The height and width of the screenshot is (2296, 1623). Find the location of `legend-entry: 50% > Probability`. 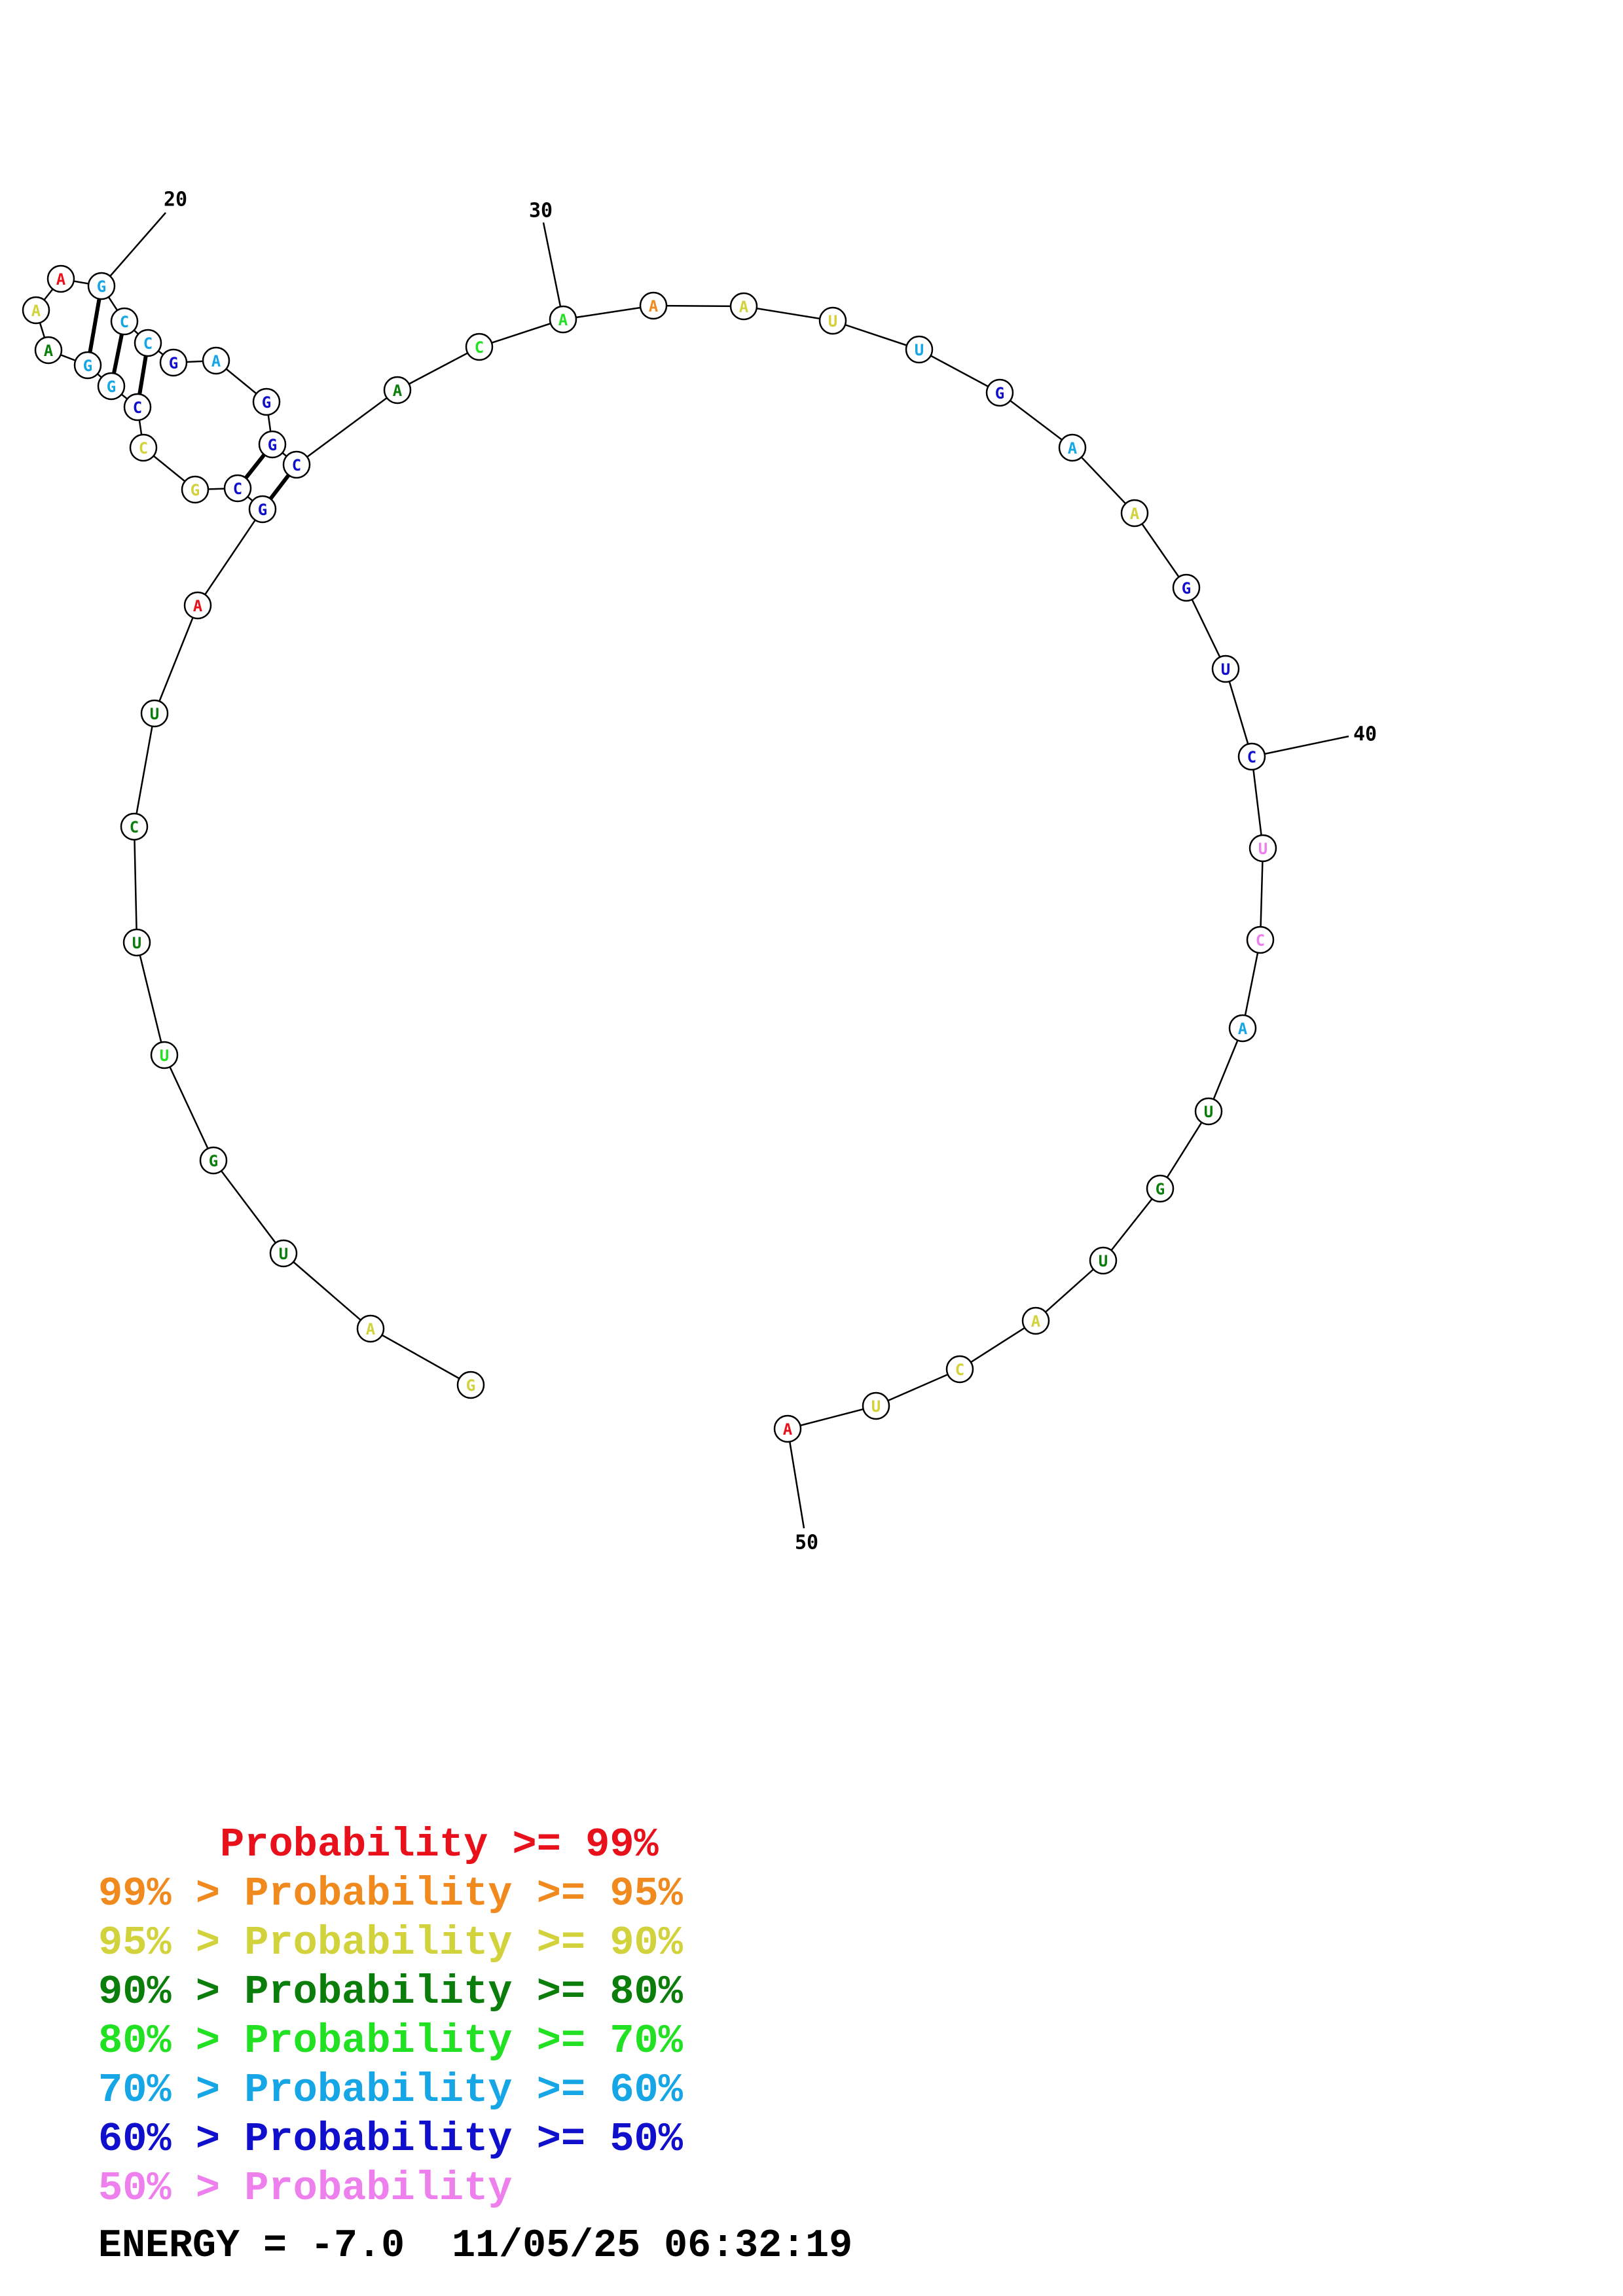

legend-entry: 50% > Probability is located at coordinates (305, 2188).